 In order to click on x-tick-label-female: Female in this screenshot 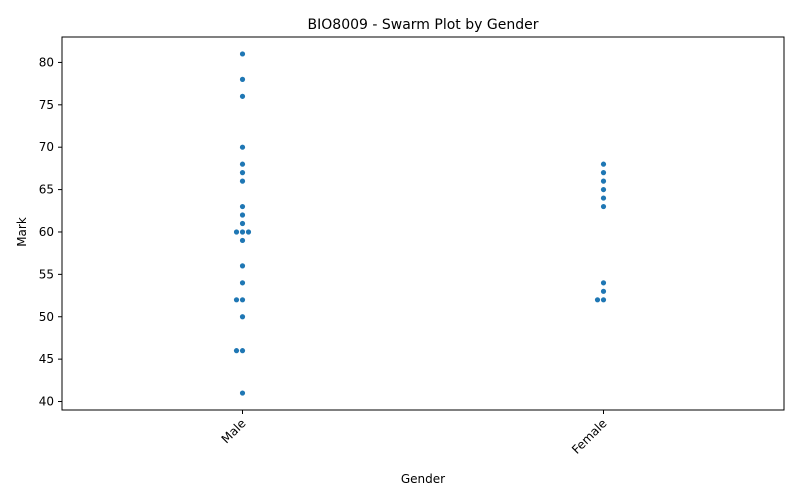, I will do `click(589, 436)`.